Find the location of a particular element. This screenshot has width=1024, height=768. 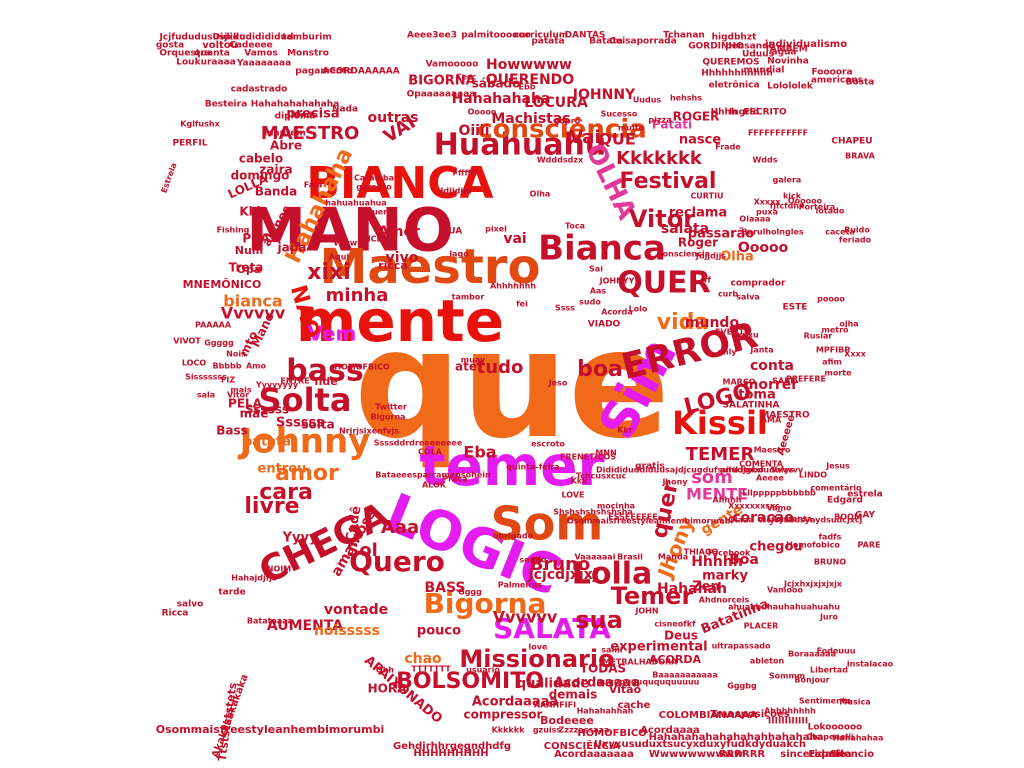

cloud-word: ESCRITO is located at coordinates (765, 113).